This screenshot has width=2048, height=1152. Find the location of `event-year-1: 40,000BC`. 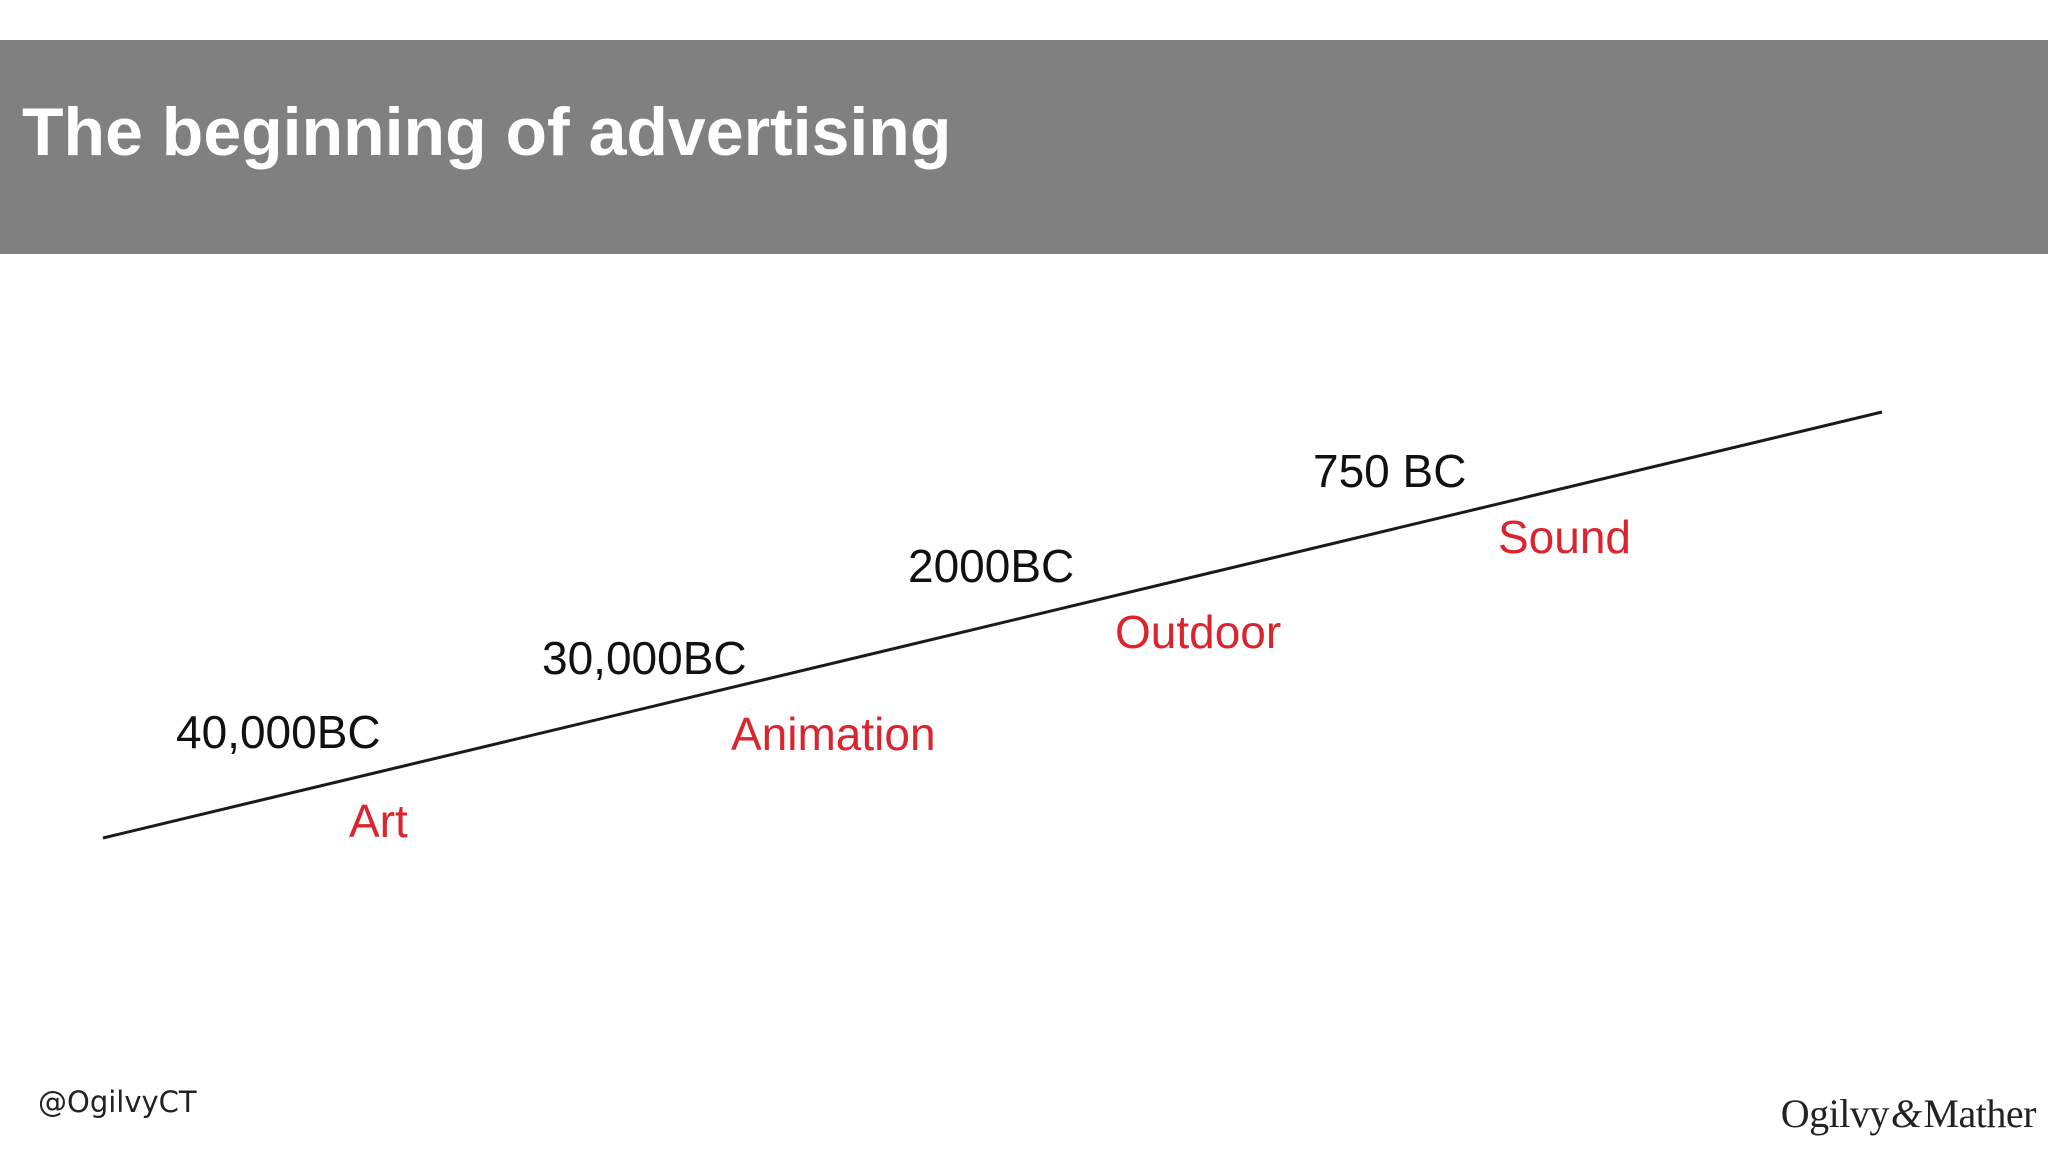

event-year-1: 40,000BC is located at coordinates (278, 732).